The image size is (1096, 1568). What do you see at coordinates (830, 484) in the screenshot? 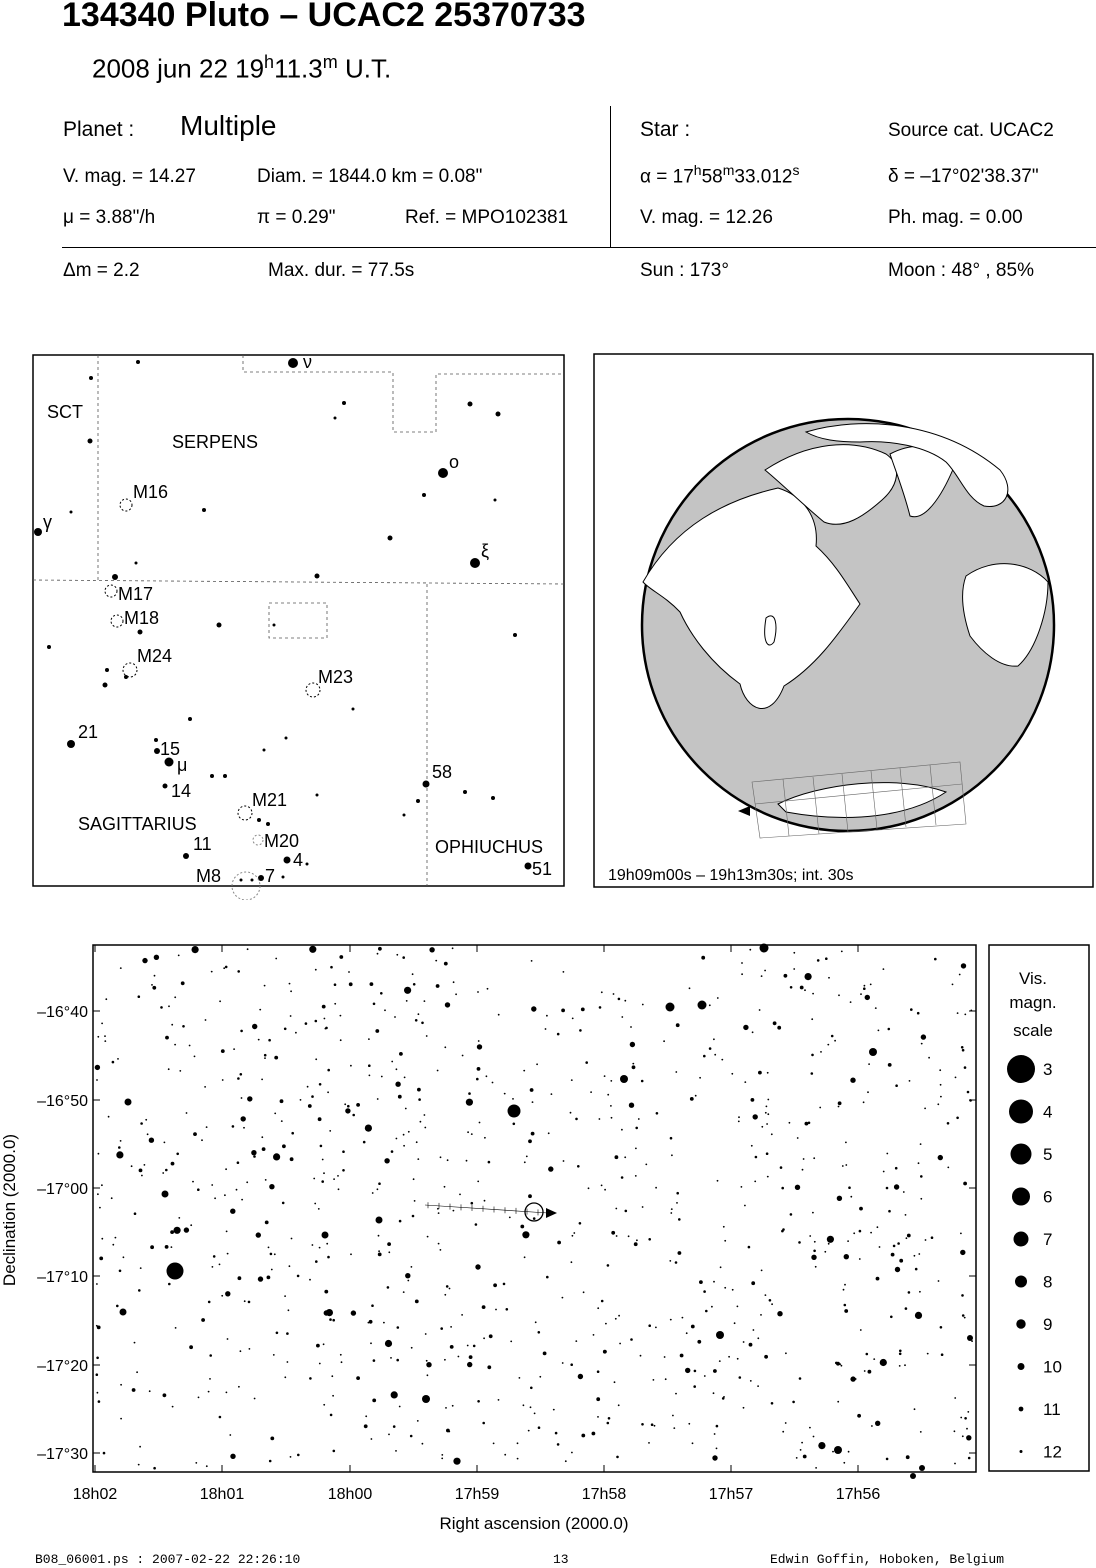
I see `arabia-landmass` at bounding box center [830, 484].